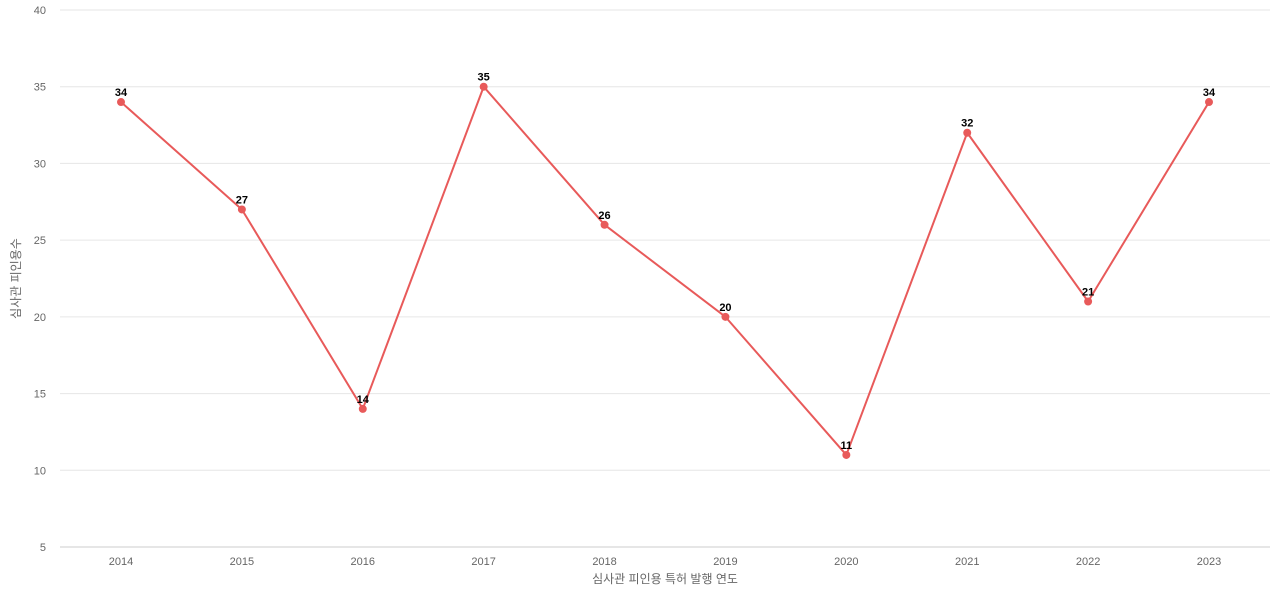 The width and height of the screenshot is (1280, 600). I want to click on data-label: 27, so click(242, 200).